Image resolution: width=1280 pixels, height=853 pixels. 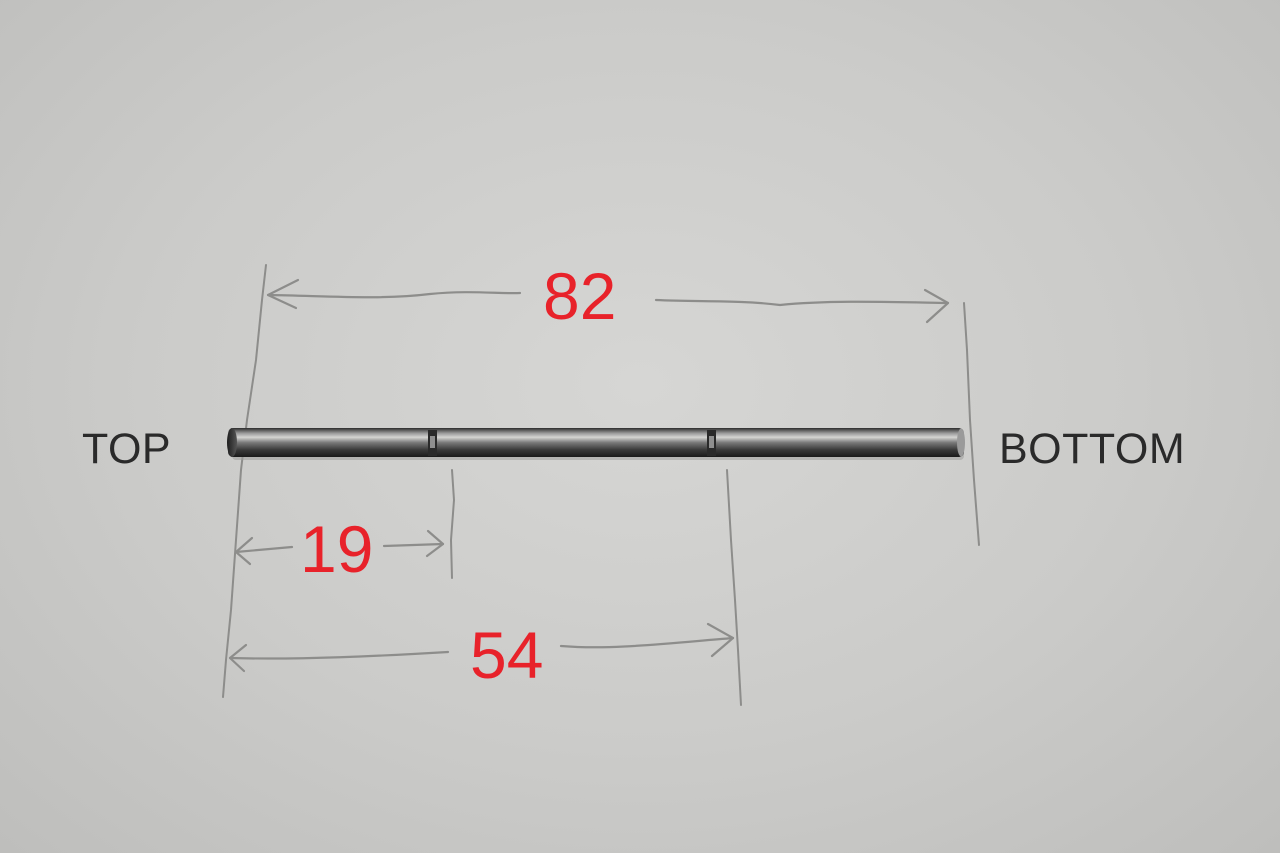 I want to click on rod-body, so click(x=596, y=442).